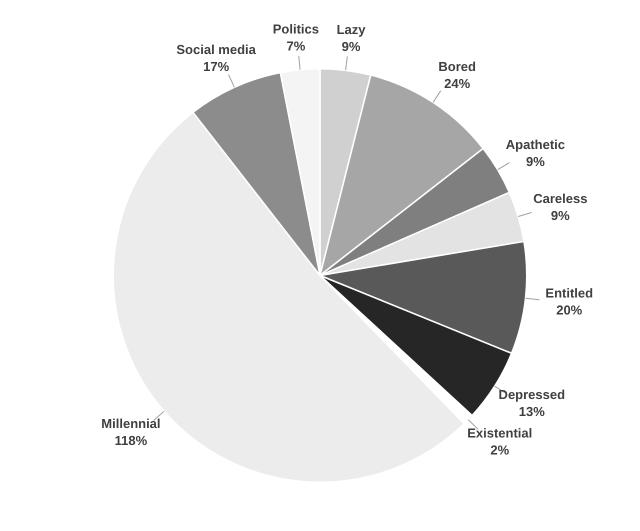 The height and width of the screenshot is (531, 640). I want to click on data-label: 13%, so click(532, 411).